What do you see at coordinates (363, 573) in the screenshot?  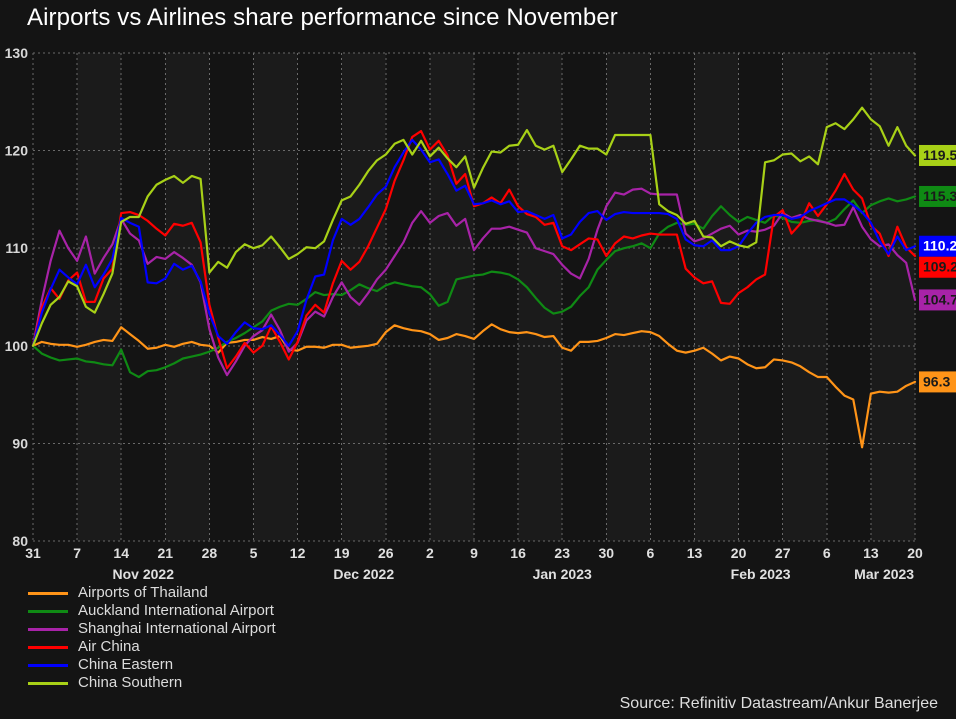 I see `x-axis-month-label: Dec 2022` at bounding box center [363, 573].